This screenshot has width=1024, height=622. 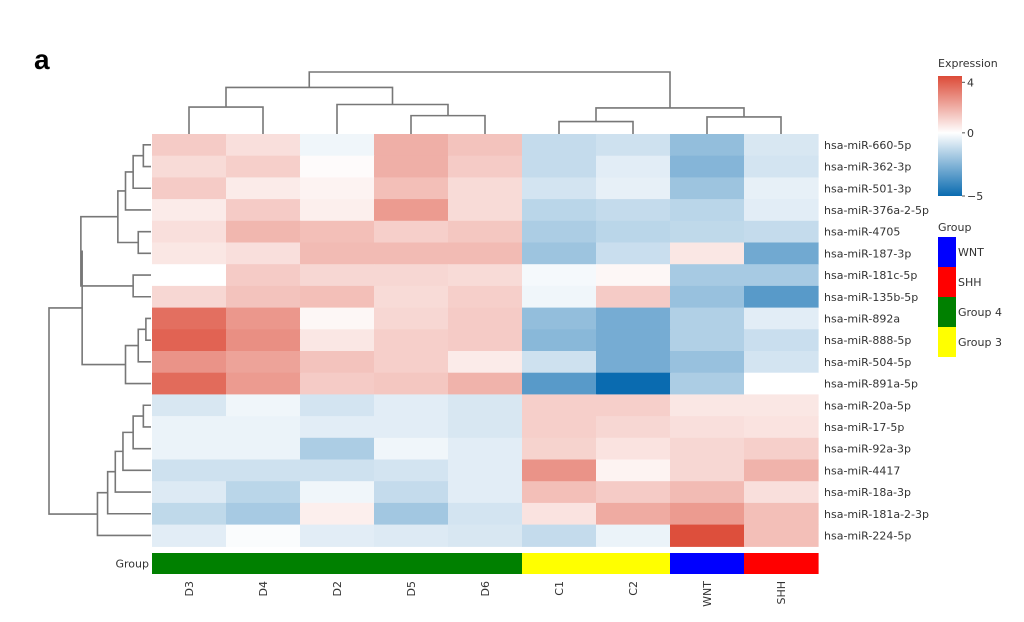 I want to click on row-label: hsa-miR-20a-5p, so click(x=867, y=405).